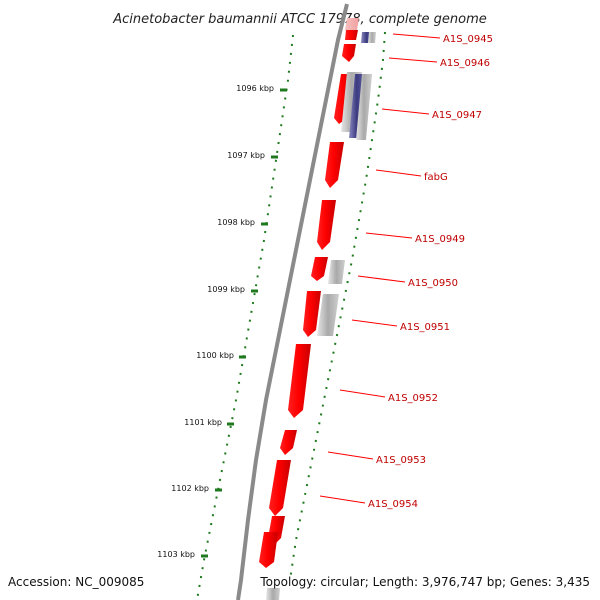 This screenshot has height=600, width=600. I want to click on blast-block-purple, so click(356, 106).